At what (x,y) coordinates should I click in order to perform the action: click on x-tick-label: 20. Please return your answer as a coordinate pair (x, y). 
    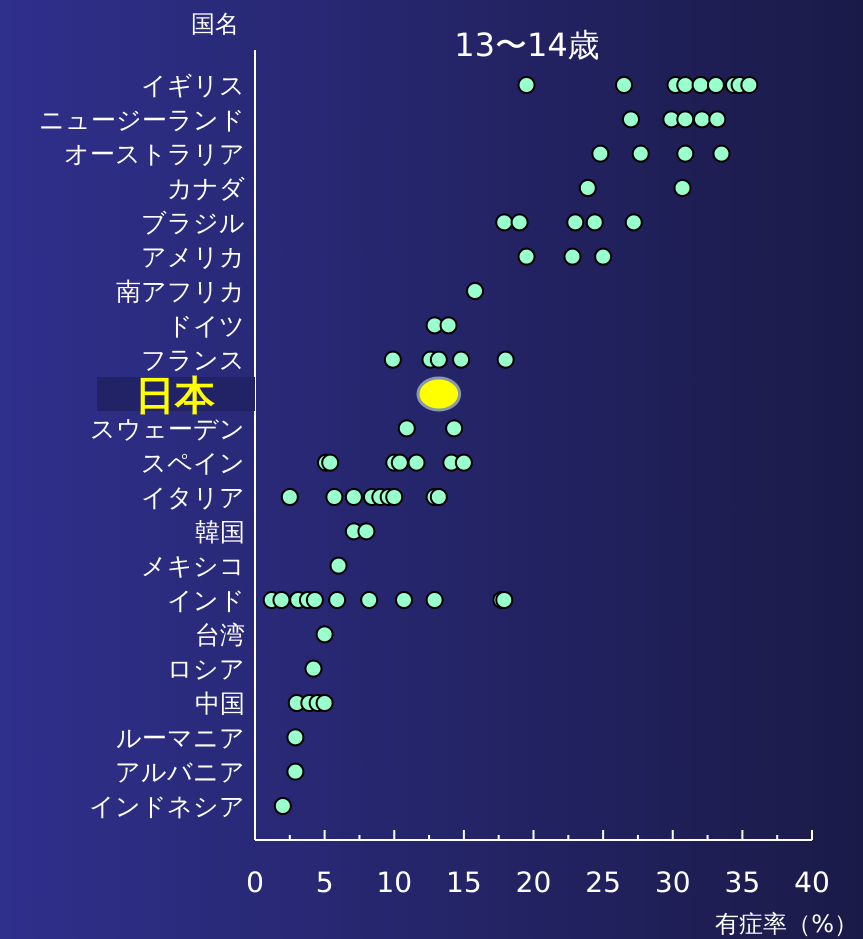
    Looking at the image, I should click on (534, 882).